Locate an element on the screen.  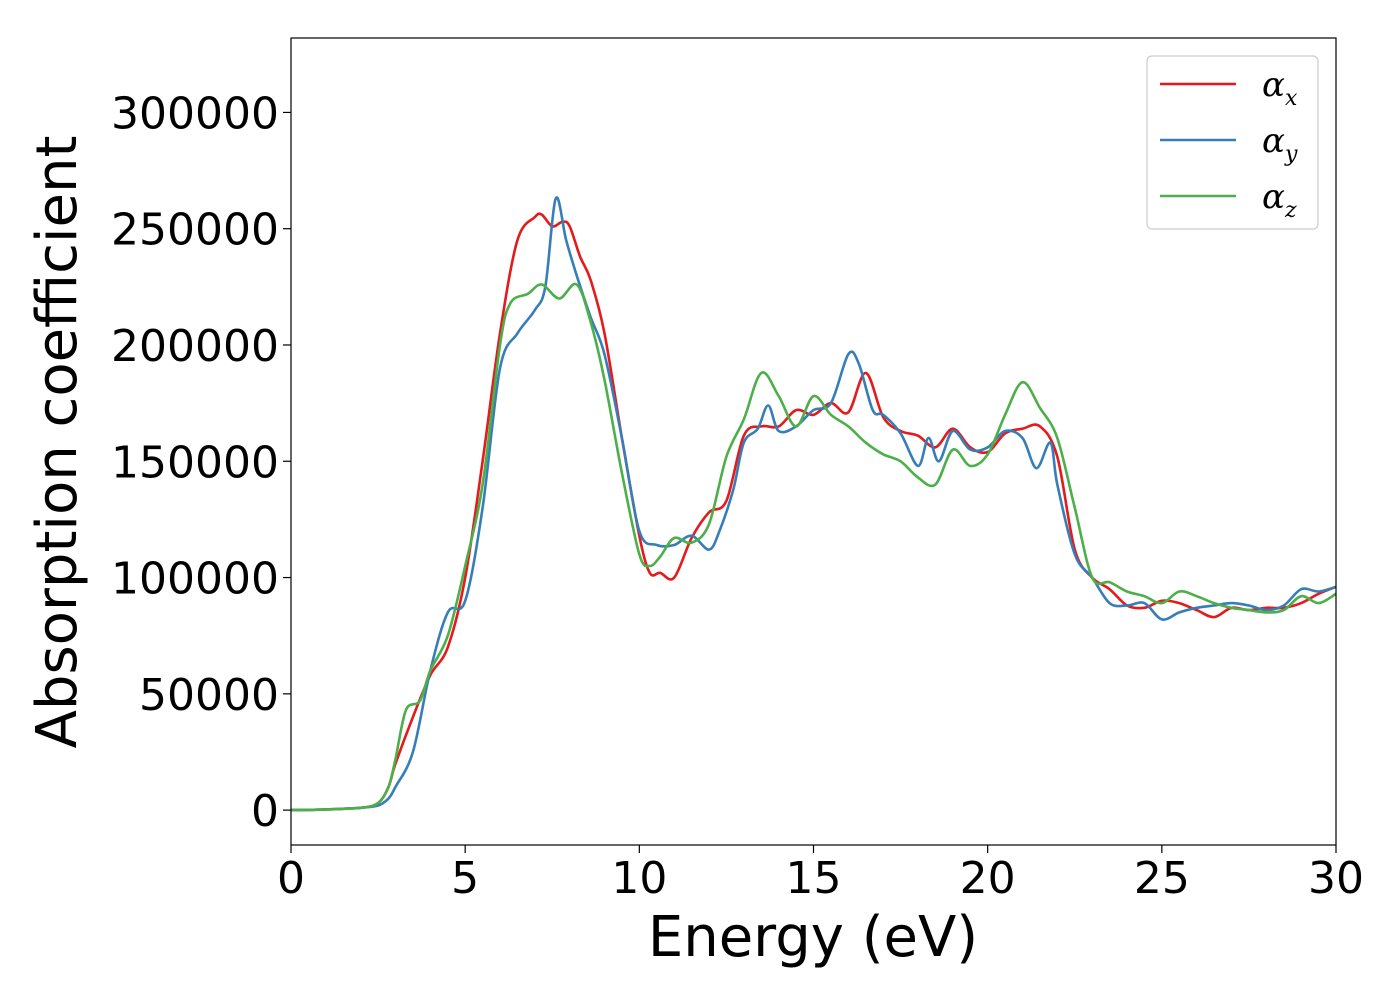
legend-frame is located at coordinates (1232, 142).